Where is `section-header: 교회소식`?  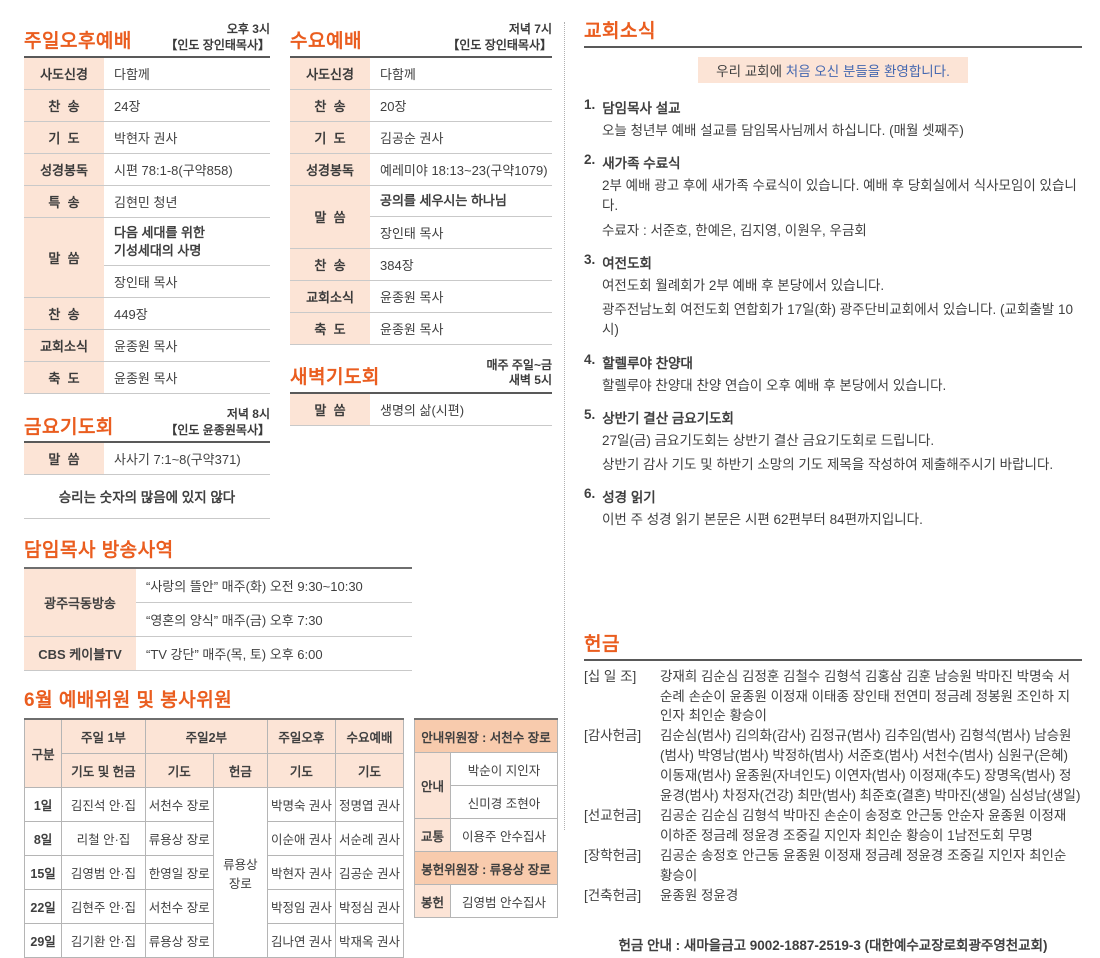
section-header: 교회소식 is located at coordinates (833, 34).